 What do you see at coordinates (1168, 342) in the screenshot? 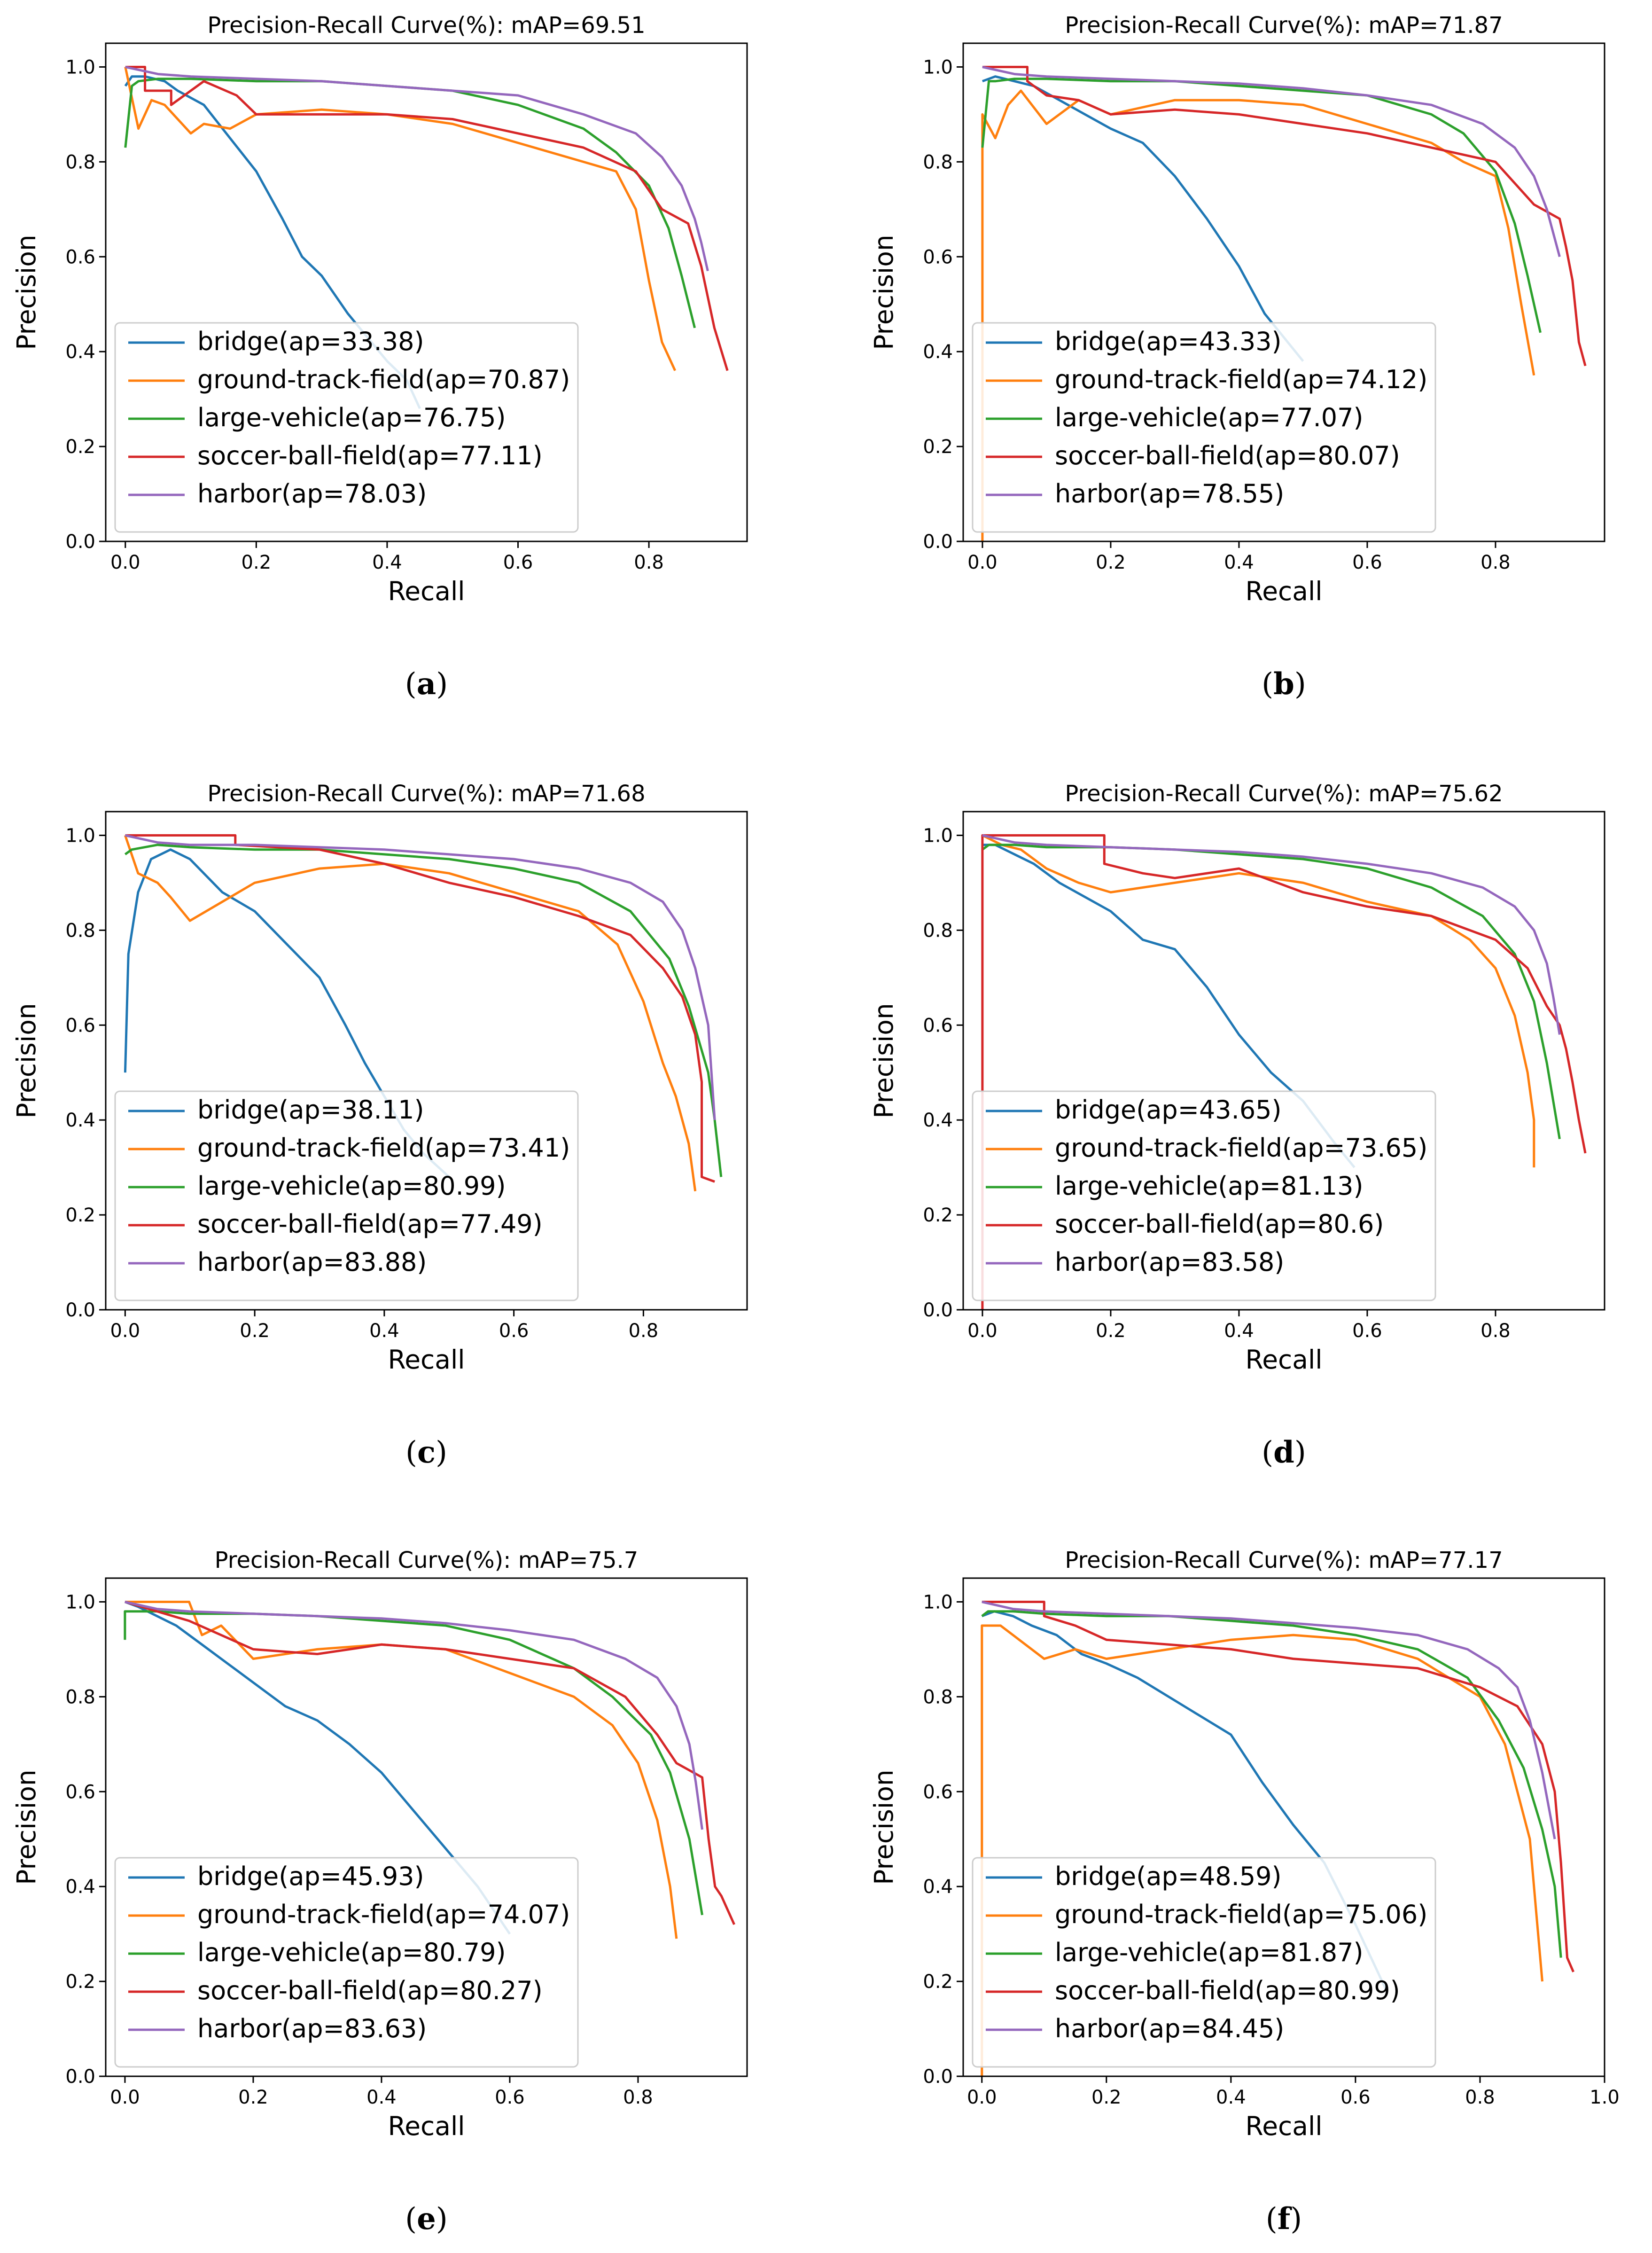
I see `legend-entry-bridge: bridge(ap=43.33)` at bounding box center [1168, 342].